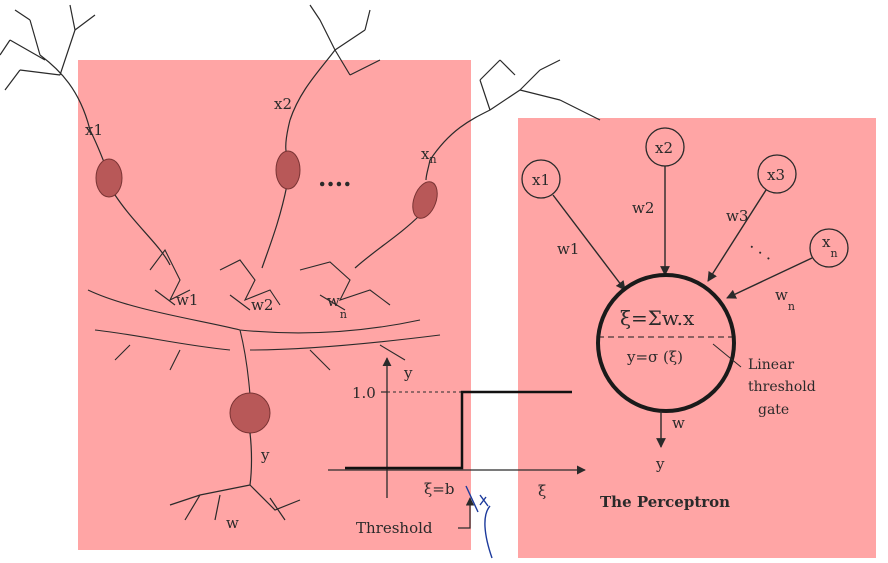 The image size is (888, 563). What do you see at coordinates (408, 373) in the screenshot?
I see `plot-y-axis-label: y` at bounding box center [408, 373].